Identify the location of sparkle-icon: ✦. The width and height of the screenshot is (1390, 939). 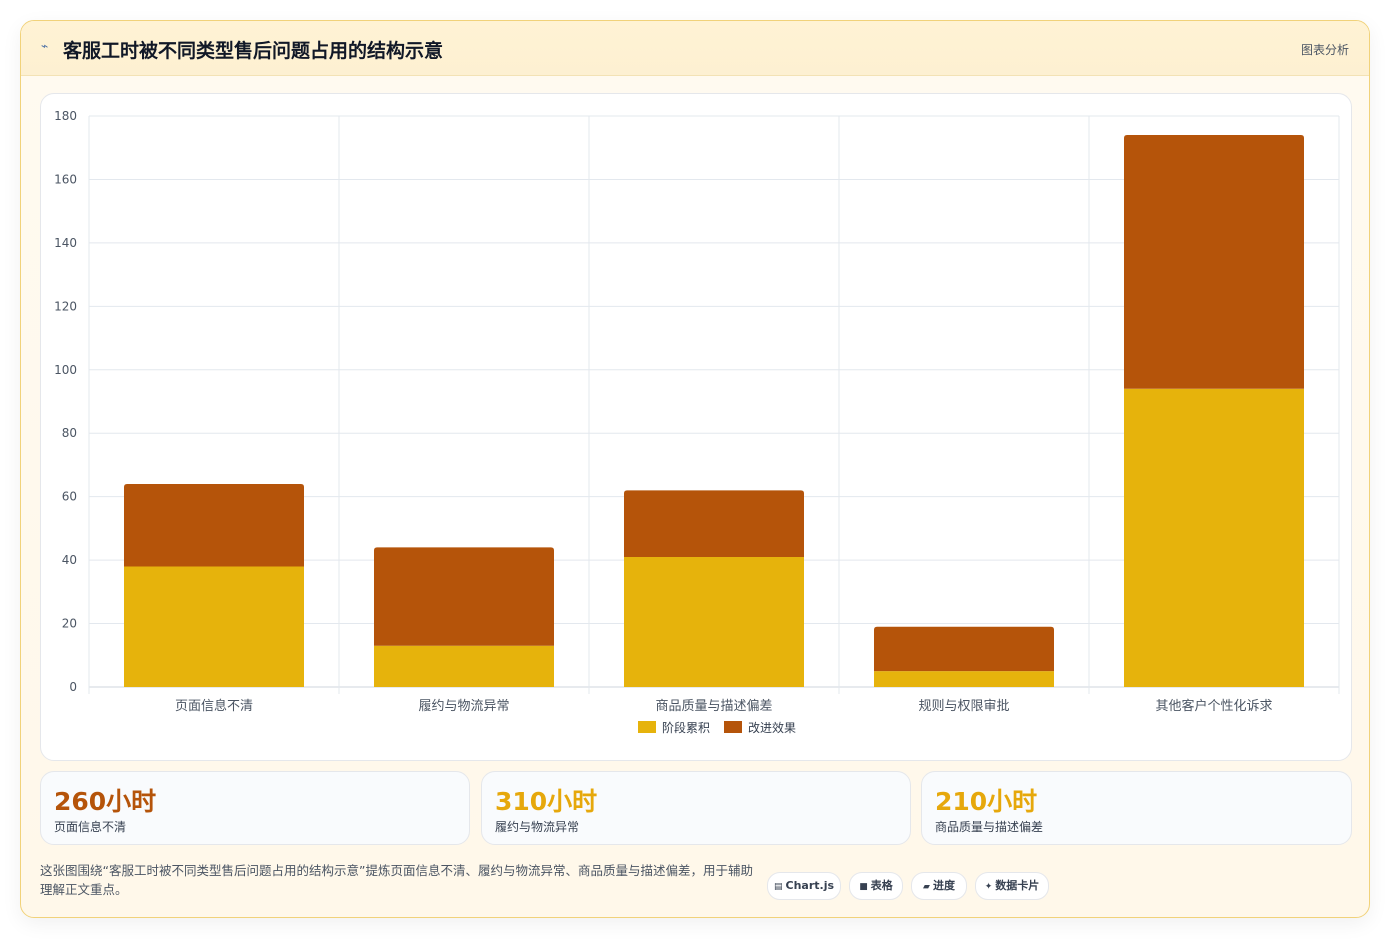
(988, 887).